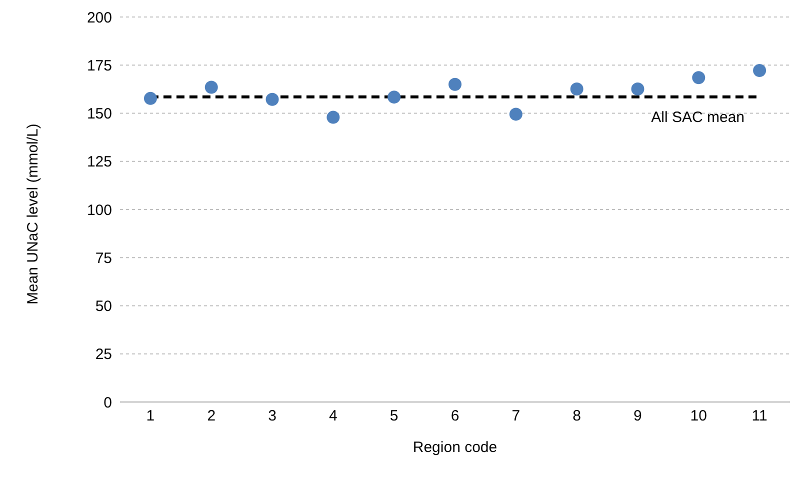 The height and width of the screenshot is (477, 801). Describe the element at coordinates (698, 416) in the screenshot. I see `x-tick-label: 10` at that location.